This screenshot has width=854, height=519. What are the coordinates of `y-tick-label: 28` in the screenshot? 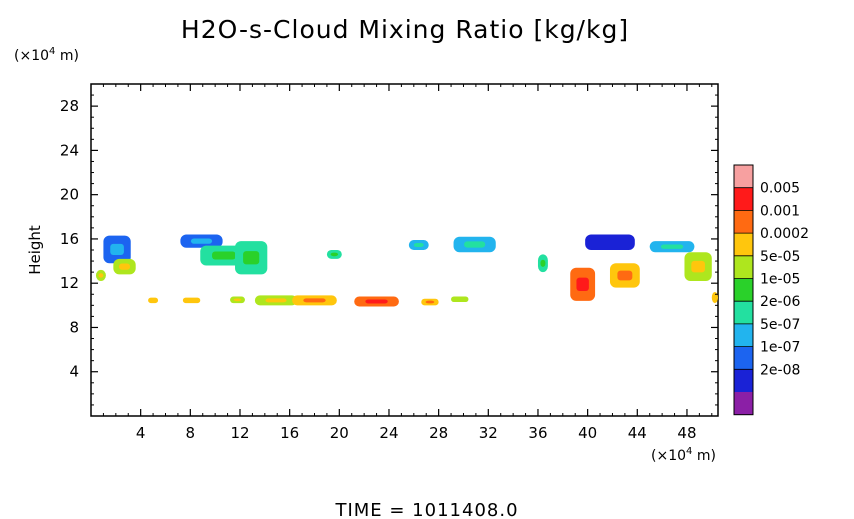 It's located at (69, 106).